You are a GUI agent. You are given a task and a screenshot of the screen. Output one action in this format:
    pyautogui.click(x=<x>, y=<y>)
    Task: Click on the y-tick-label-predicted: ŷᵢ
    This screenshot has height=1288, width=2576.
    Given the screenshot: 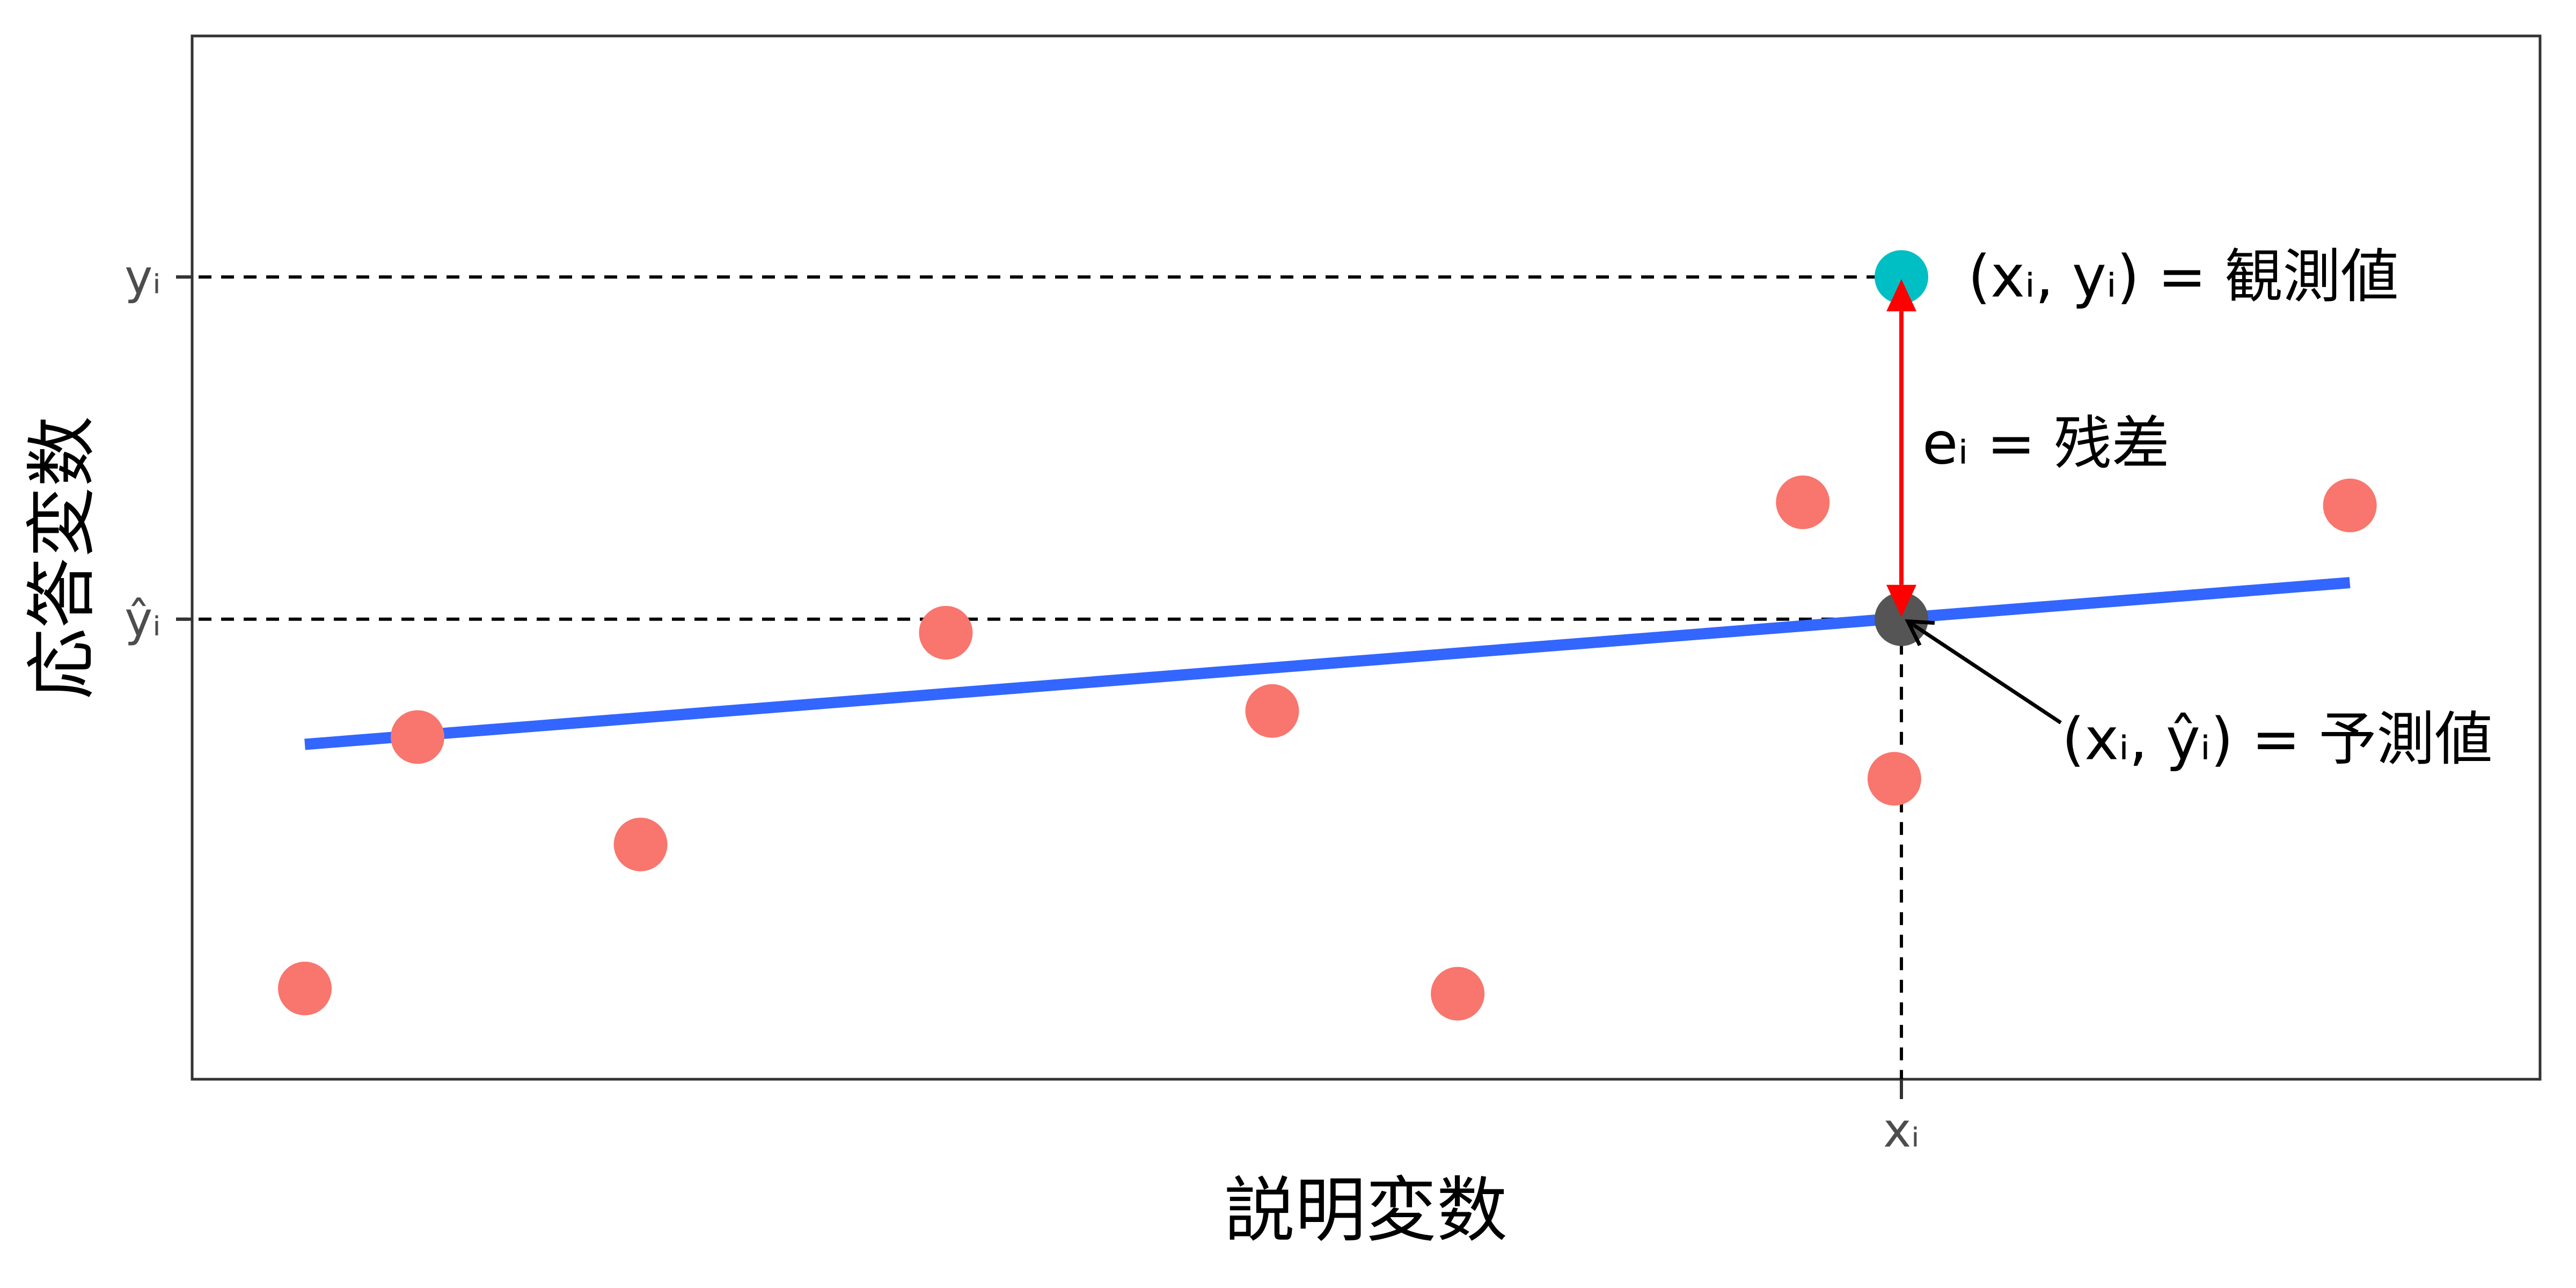 What is the action you would take?
    pyautogui.click(x=143, y=619)
    